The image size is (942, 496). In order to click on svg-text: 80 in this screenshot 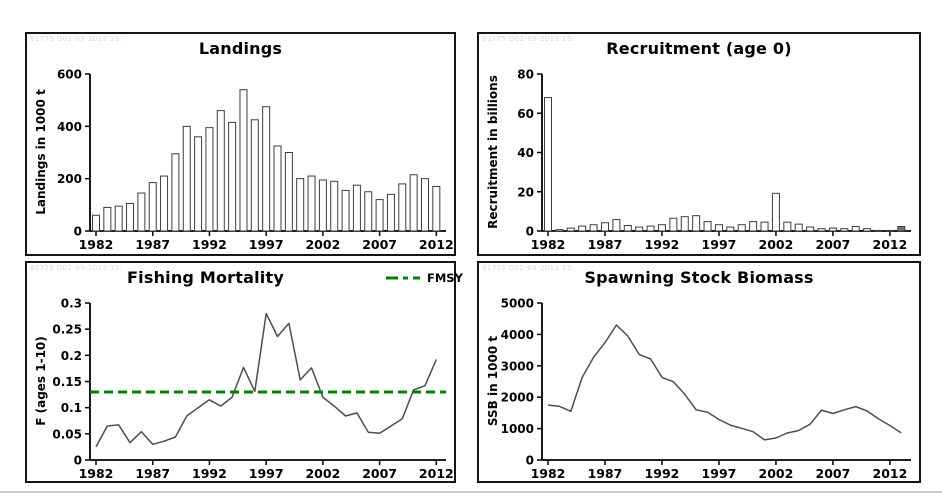, I will do `click(525, 75)`.